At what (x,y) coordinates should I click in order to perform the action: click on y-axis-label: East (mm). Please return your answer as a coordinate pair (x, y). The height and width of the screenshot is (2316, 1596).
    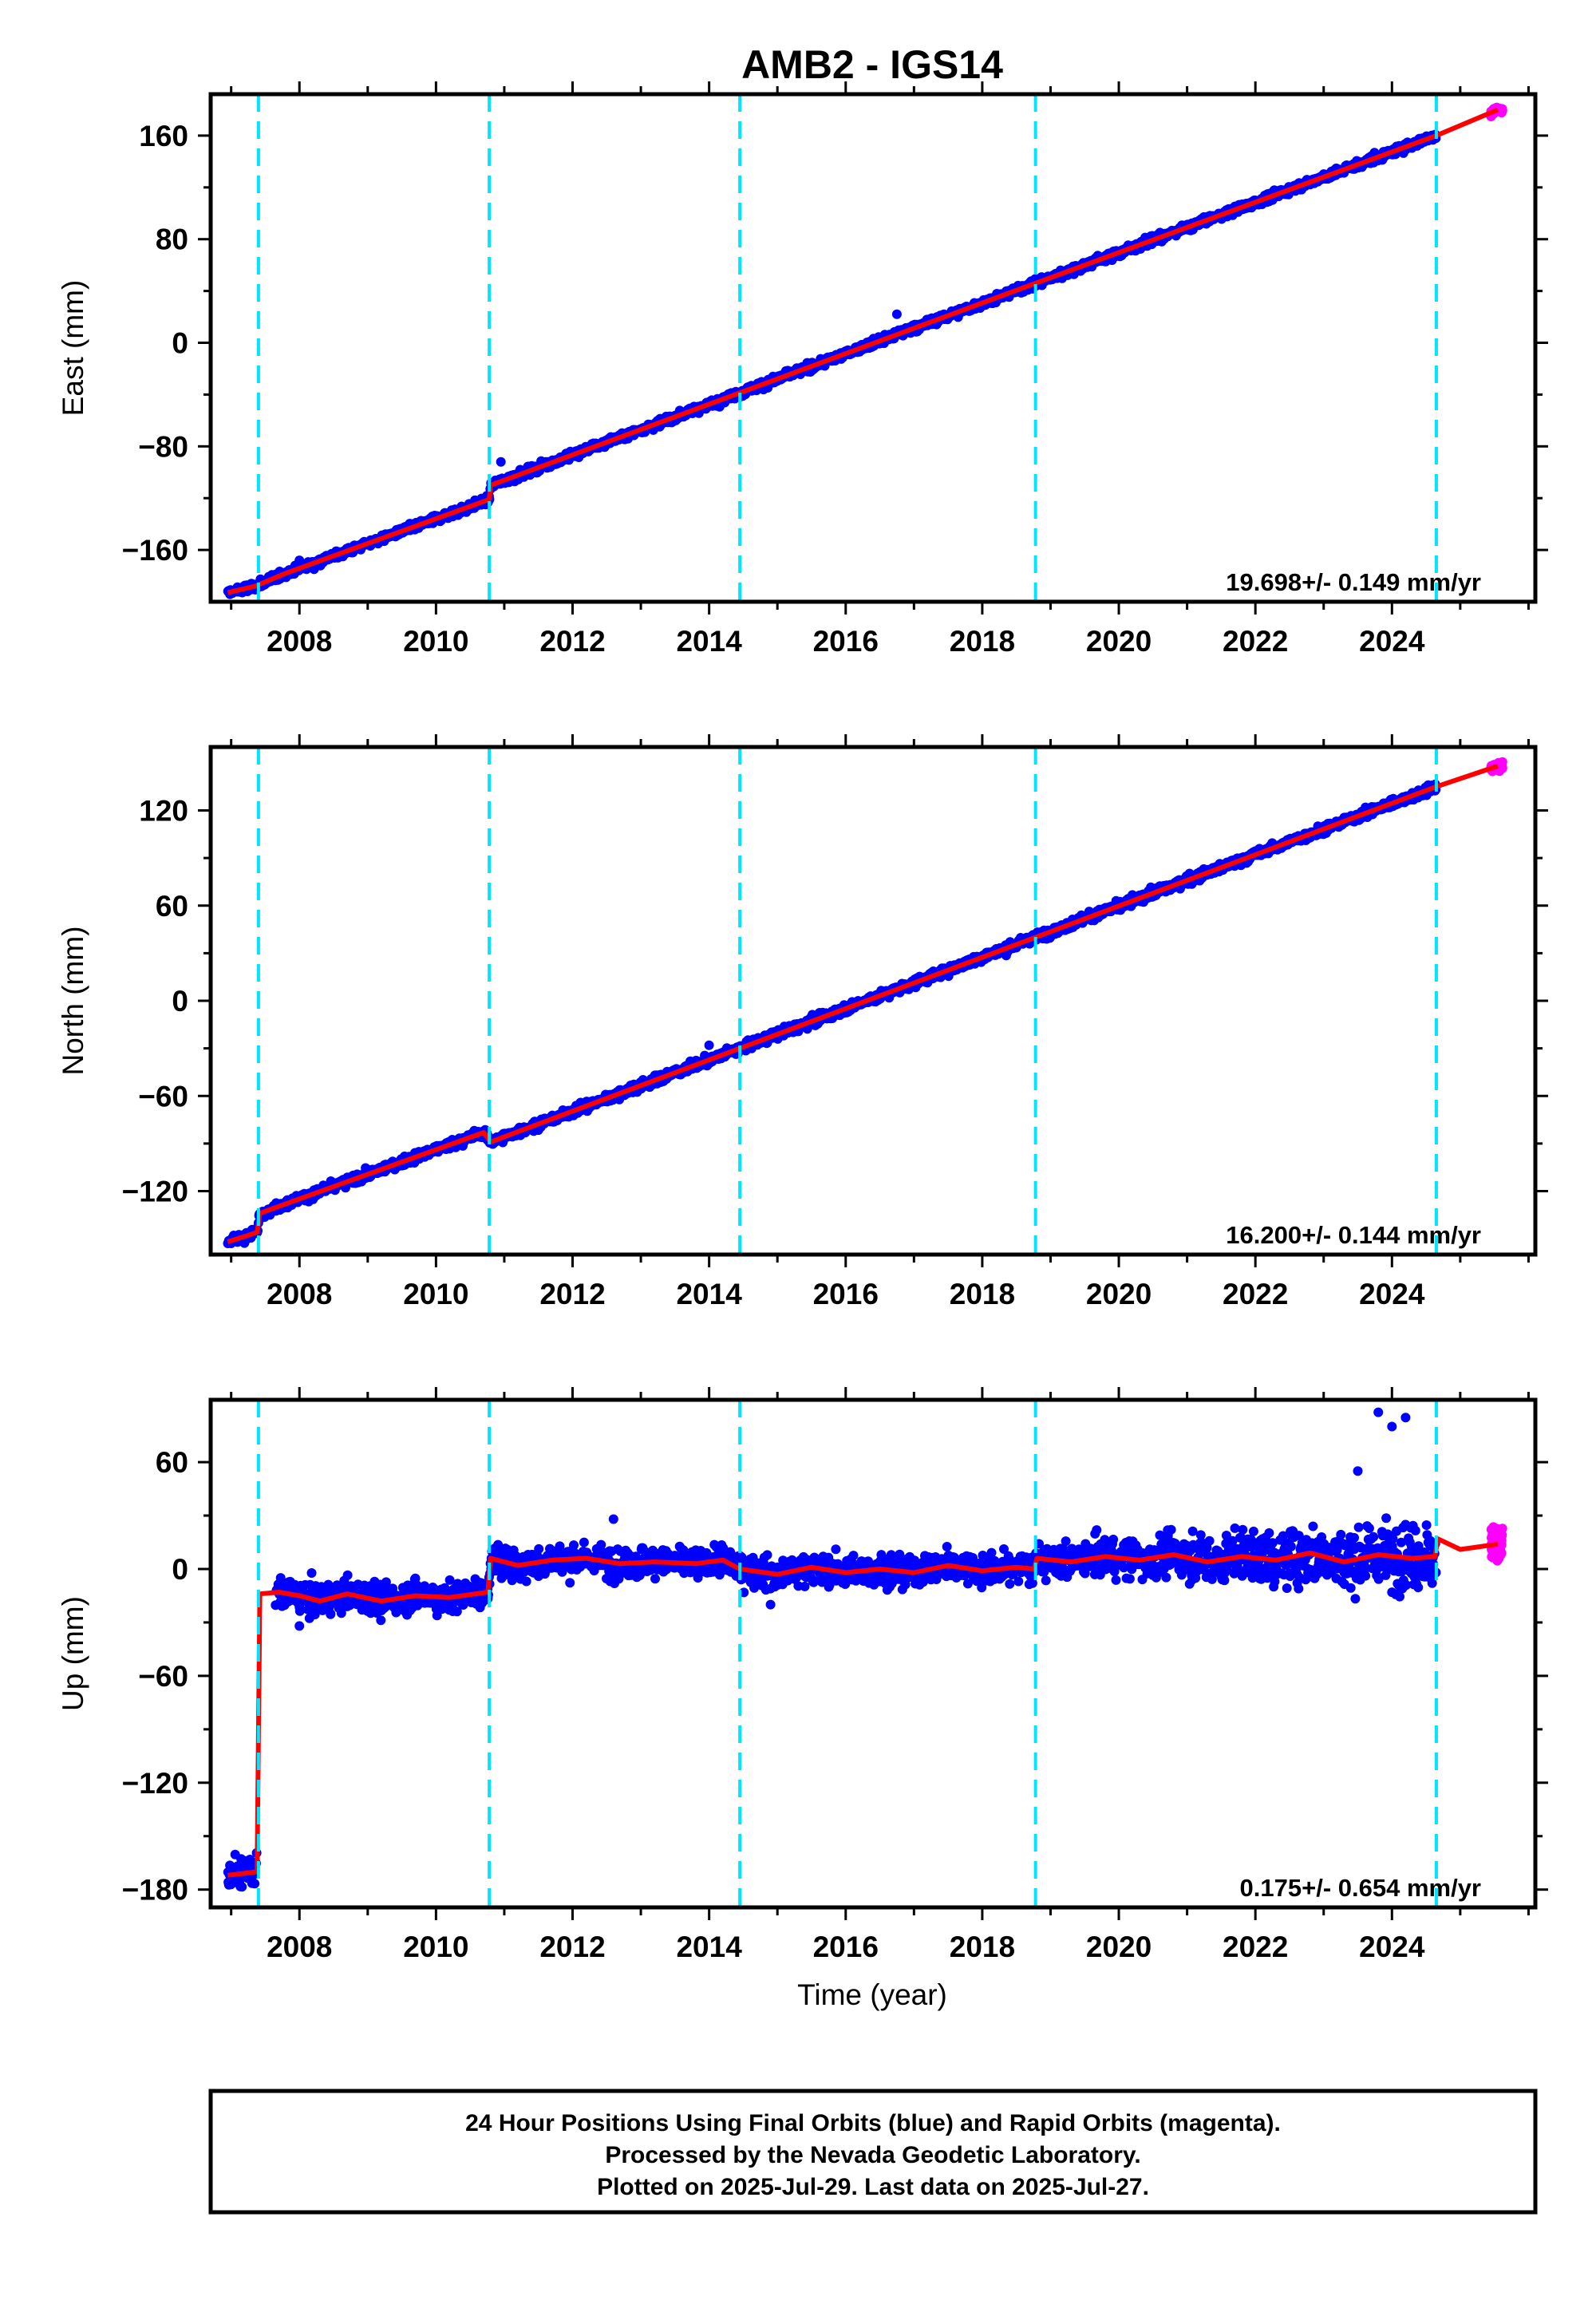
    Looking at the image, I should click on (73, 348).